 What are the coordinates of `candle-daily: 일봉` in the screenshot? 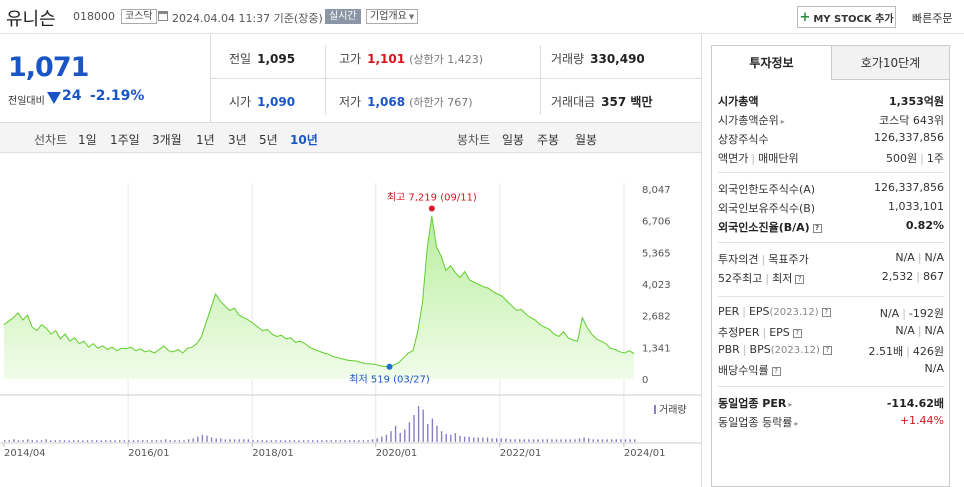 It's located at (513, 140).